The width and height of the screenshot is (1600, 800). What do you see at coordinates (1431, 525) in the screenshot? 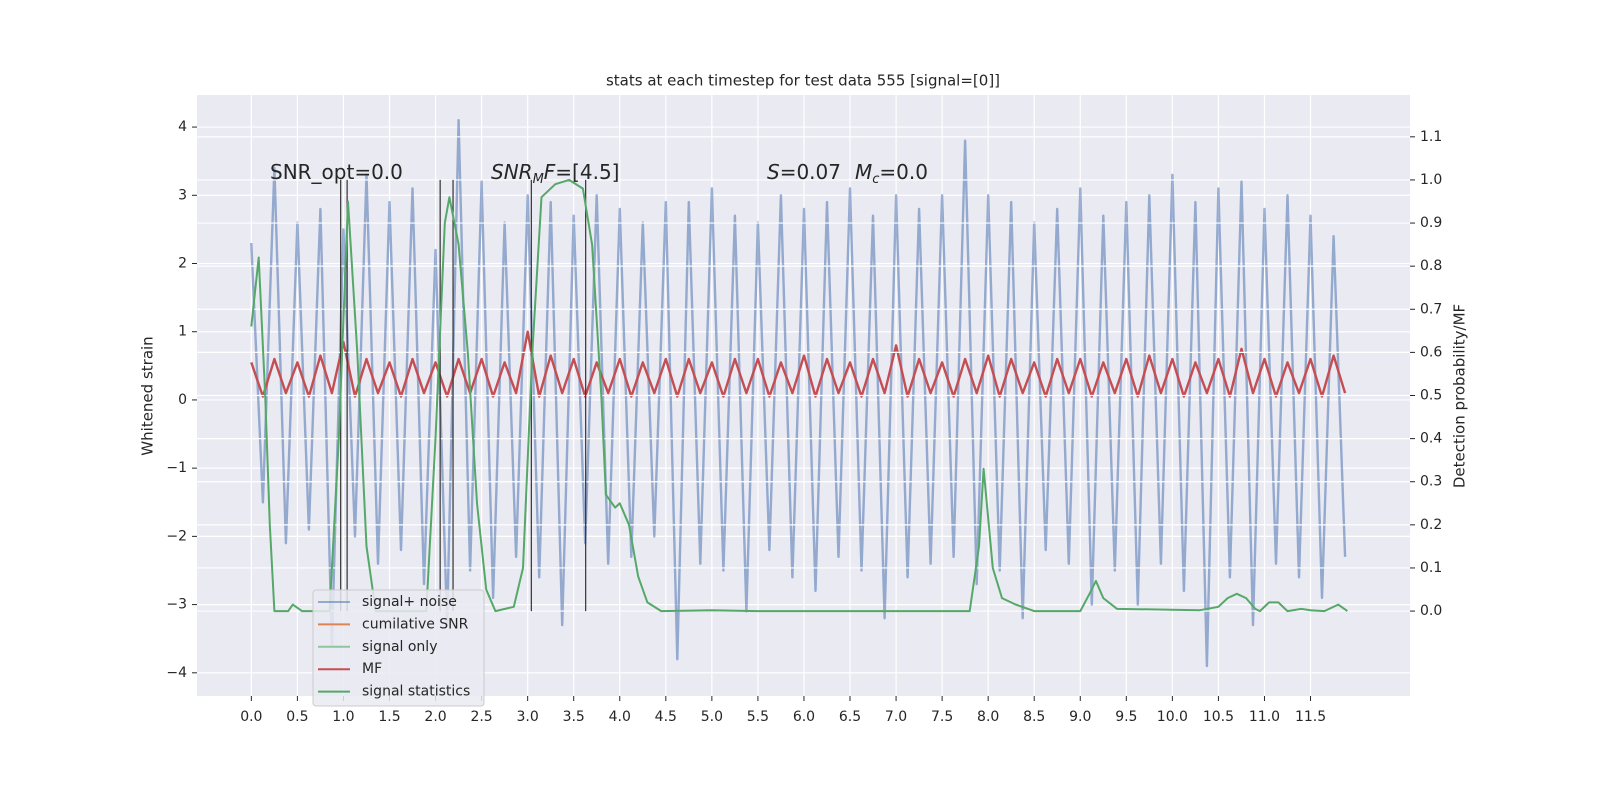
I see `y2-tick-label: 0.2` at bounding box center [1431, 525].